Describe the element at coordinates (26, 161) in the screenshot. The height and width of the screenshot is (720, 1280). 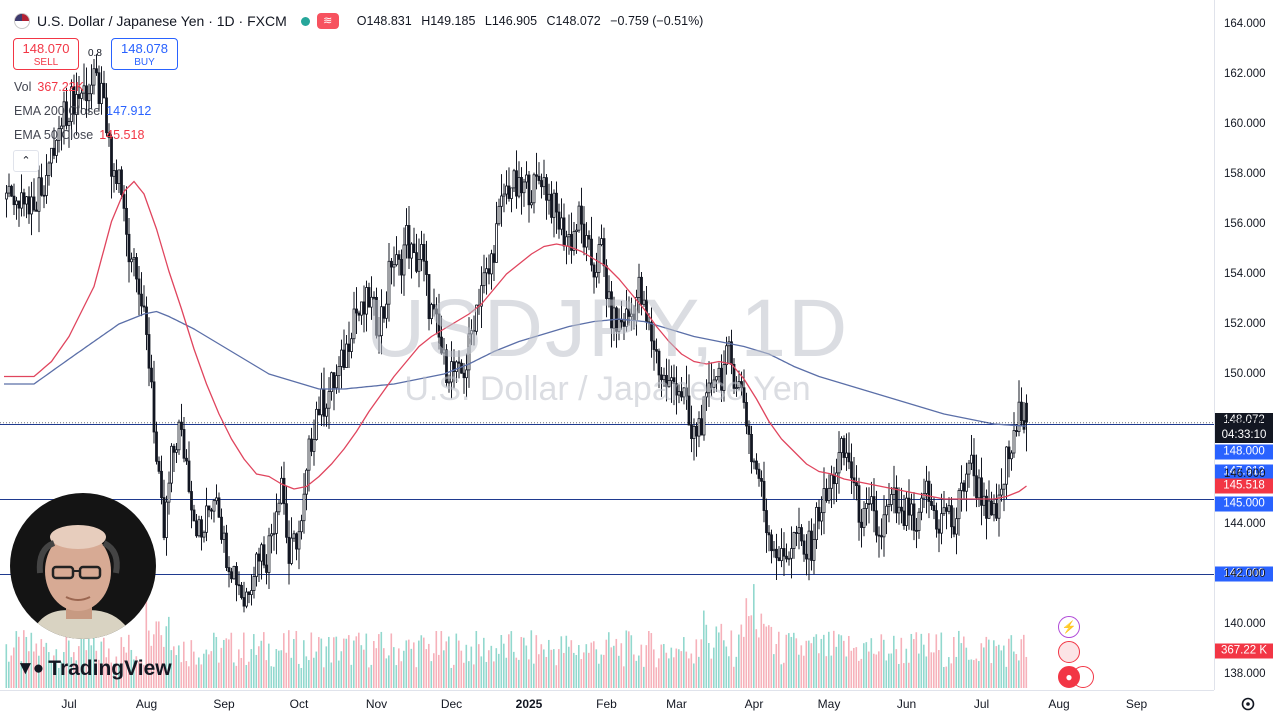
I see `collapse-legend-button: ⌃` at that location.